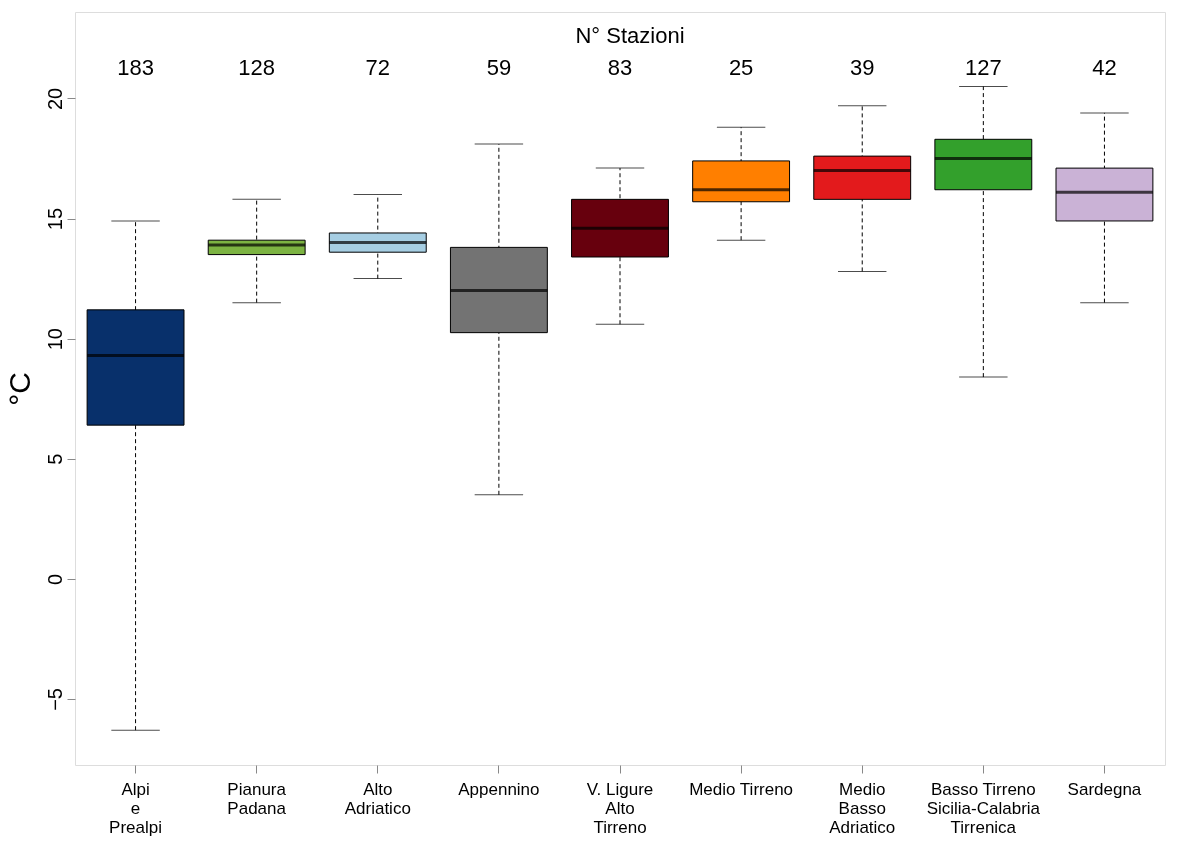 This screenshot has height=853, width=1194. What do you see at coordinates (54, 339) in the screenshot?
I see `y-tick-label: 10` at bounding box center [54, 339].